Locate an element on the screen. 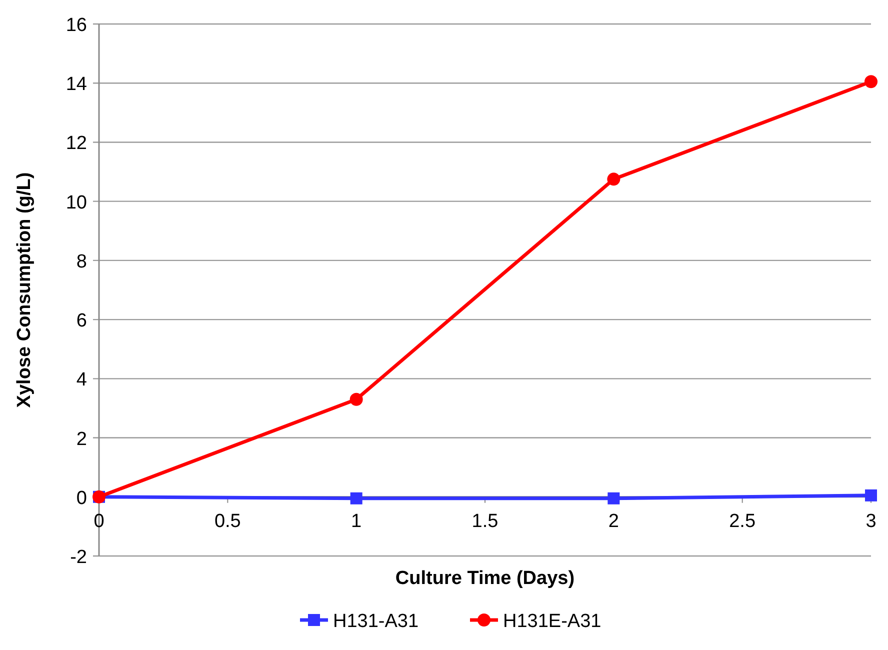  y-axis-title: Xylose Consumption (g/L) is located at coordinates (24, 290).